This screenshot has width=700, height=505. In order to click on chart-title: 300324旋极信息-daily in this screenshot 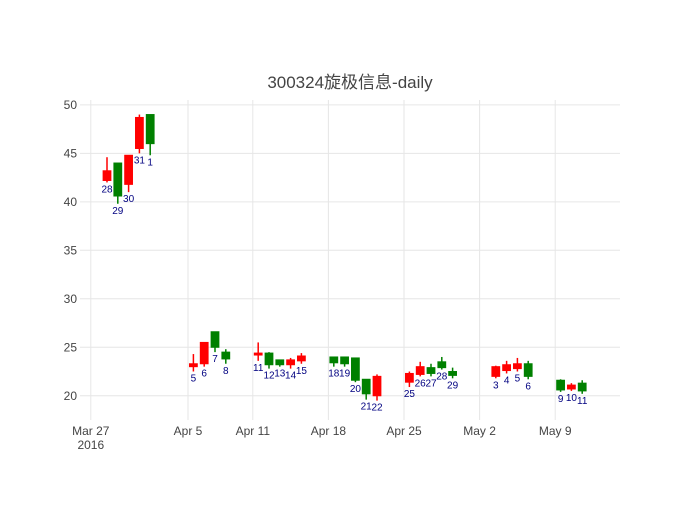, I will do `click(350, 82)`.